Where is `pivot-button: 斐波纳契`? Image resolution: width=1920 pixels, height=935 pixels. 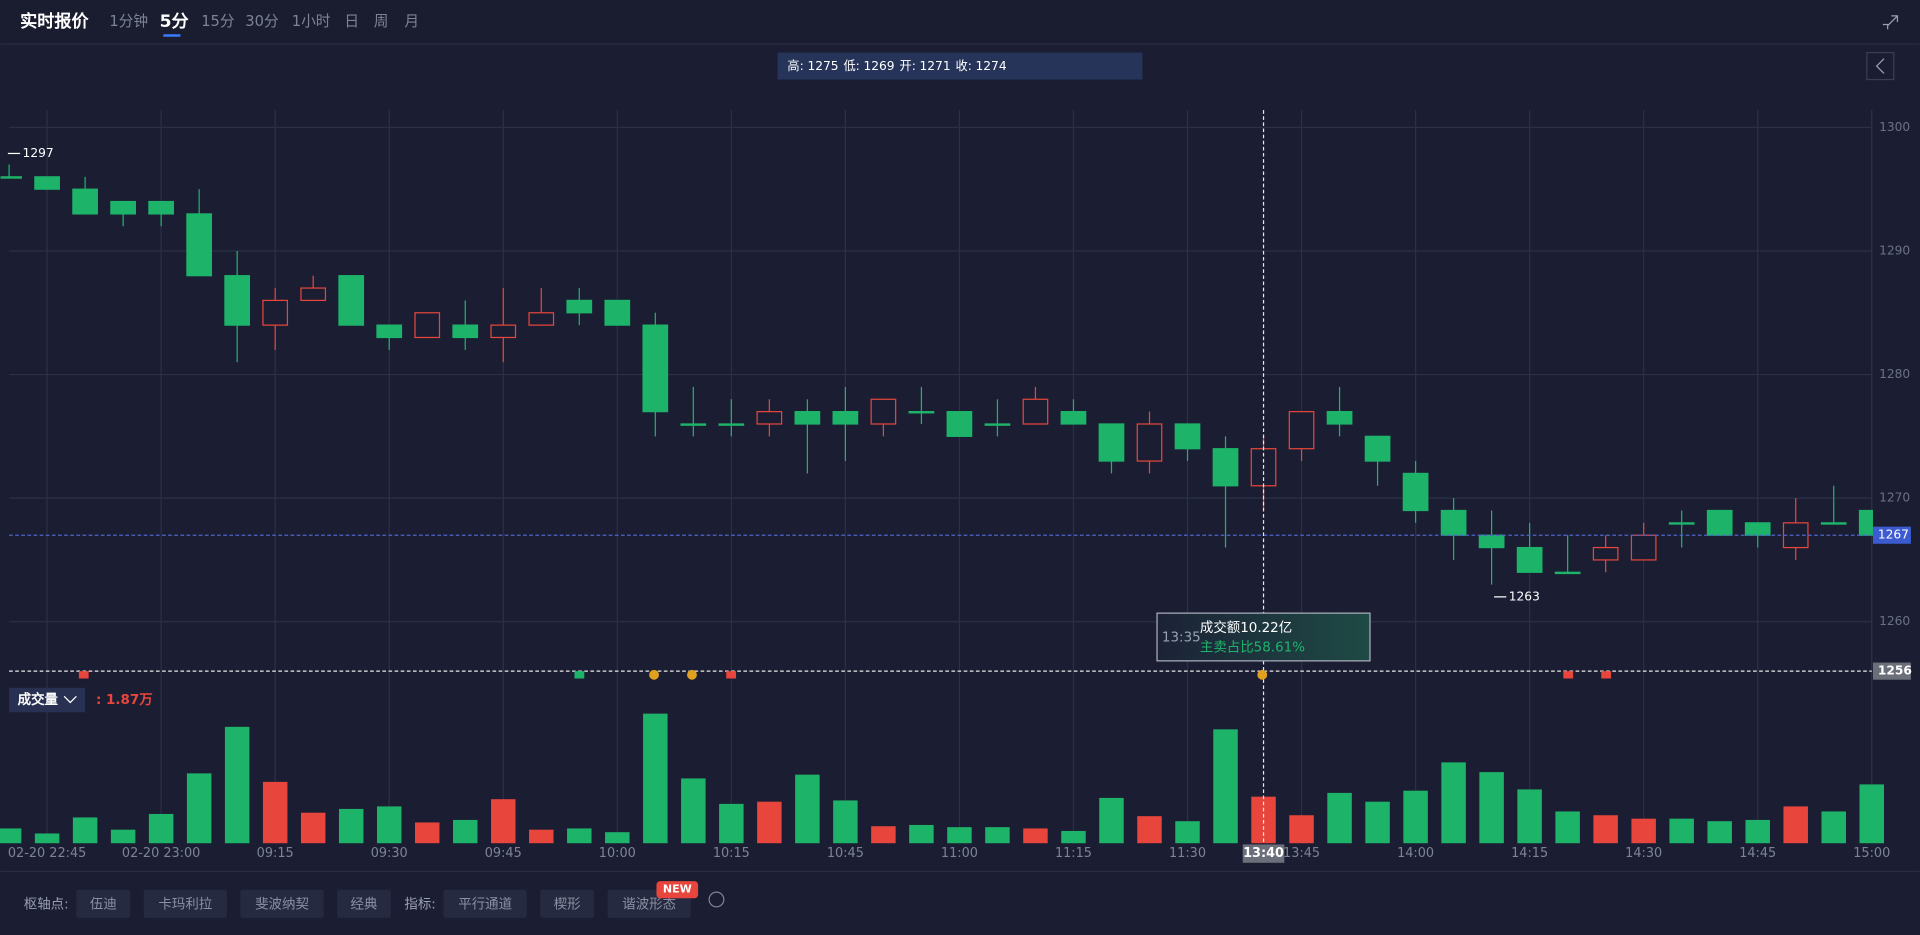 pivot-button: 斐波纳契 is located at coordinates (282, 904).